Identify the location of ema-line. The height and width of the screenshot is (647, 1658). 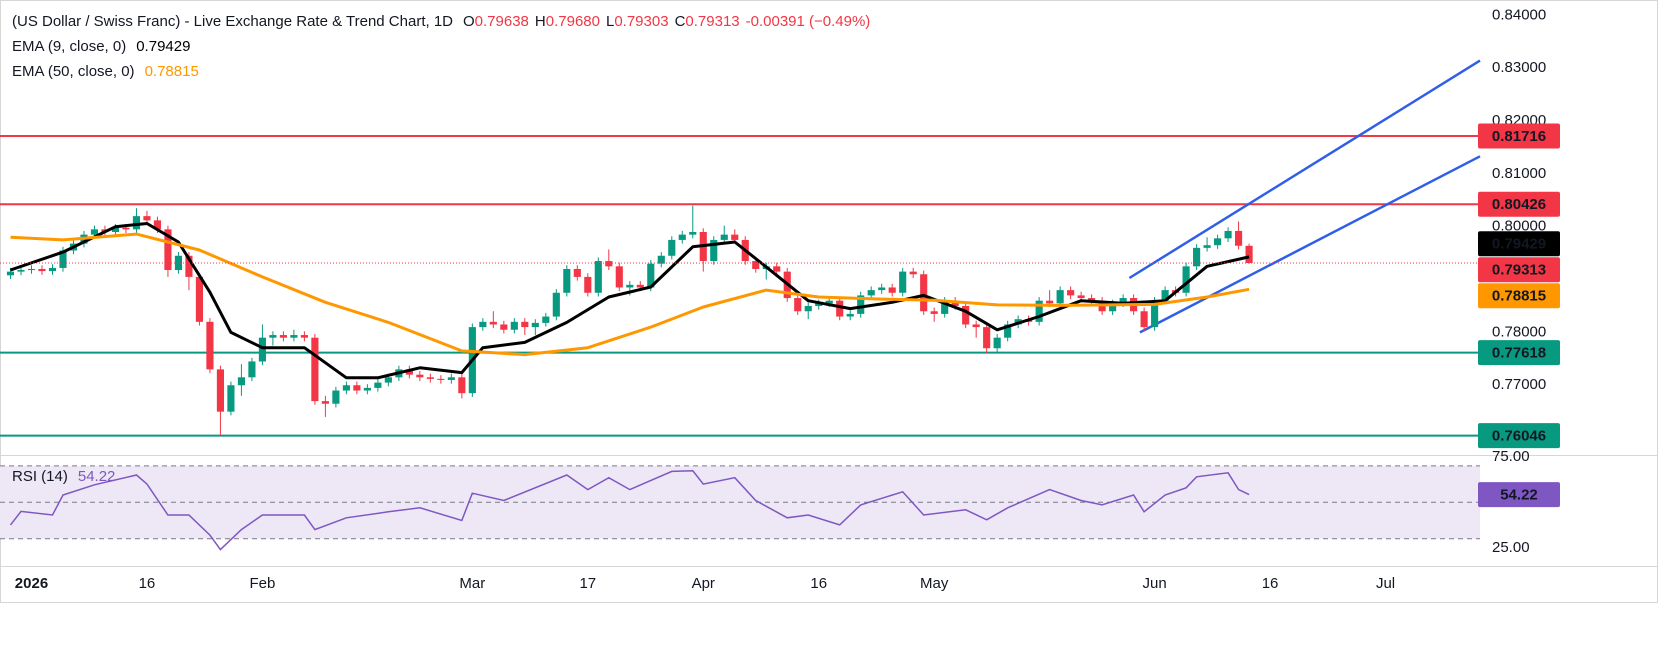
(630, 294).